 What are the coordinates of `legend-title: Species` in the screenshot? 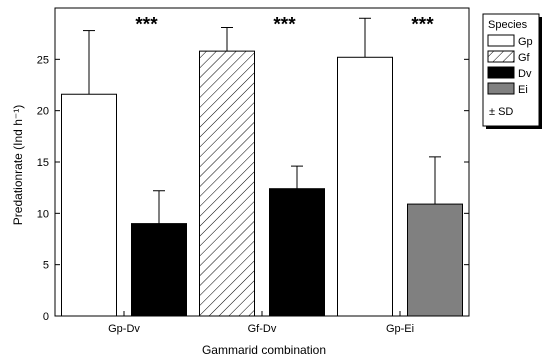 It's located at (508, 25).